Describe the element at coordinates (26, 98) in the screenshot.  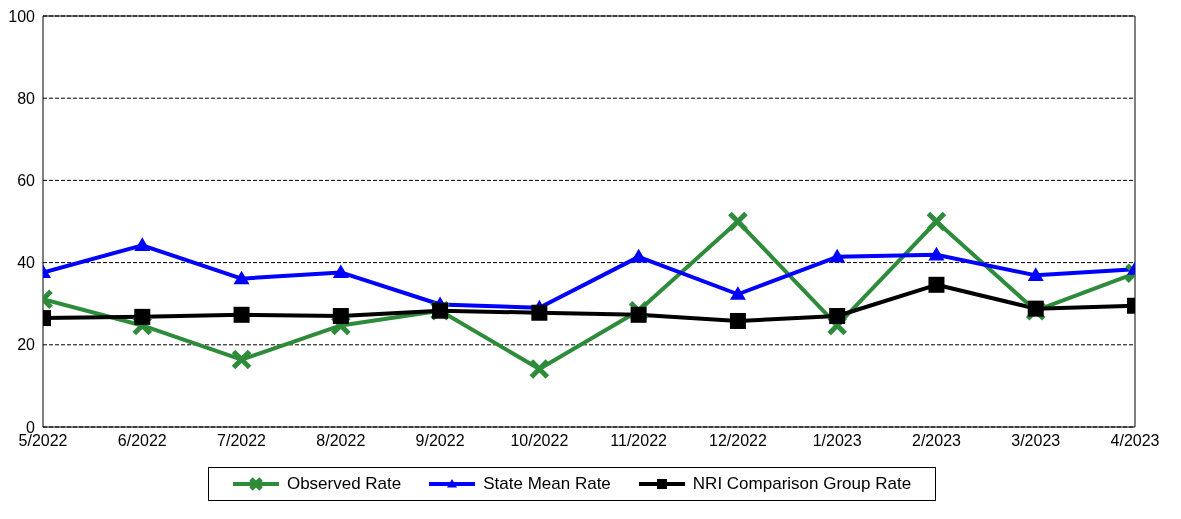
I see `y-tick-label: 80` at that location.